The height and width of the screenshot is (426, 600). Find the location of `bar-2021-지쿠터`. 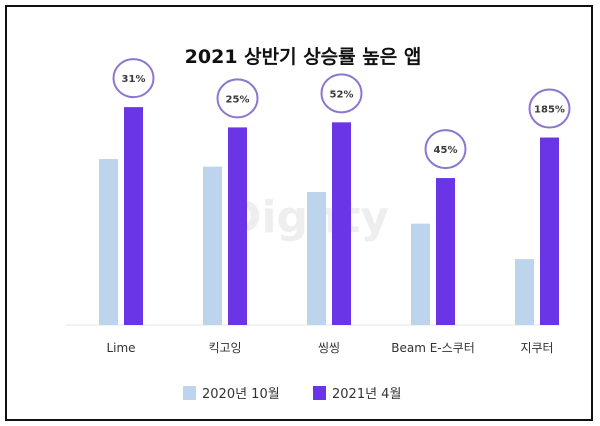

bar-2021-지쿠터 is located at coordinates (549, 231).